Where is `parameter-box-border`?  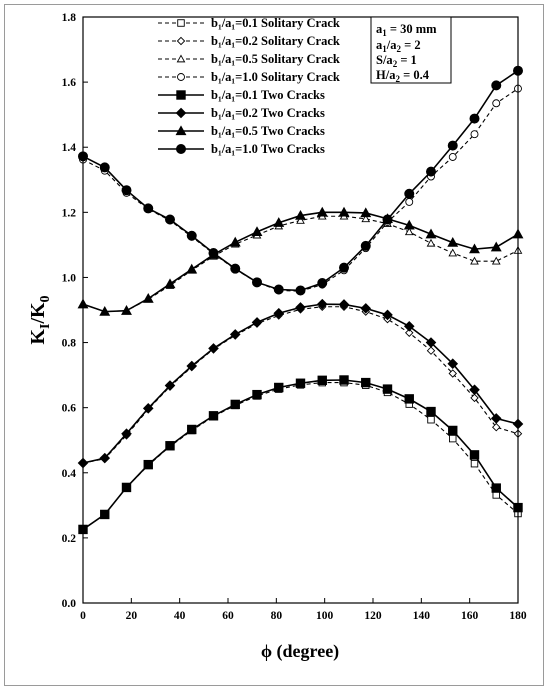
parameter-box-border is located at coordinates (411, 50).